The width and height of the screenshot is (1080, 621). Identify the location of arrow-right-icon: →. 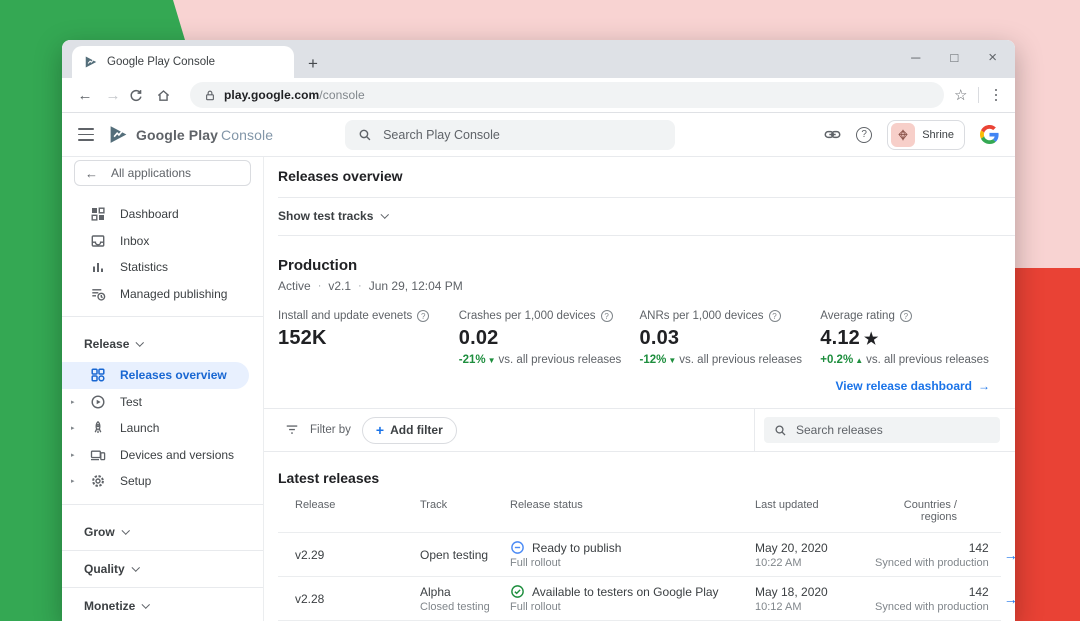
(984, 386).